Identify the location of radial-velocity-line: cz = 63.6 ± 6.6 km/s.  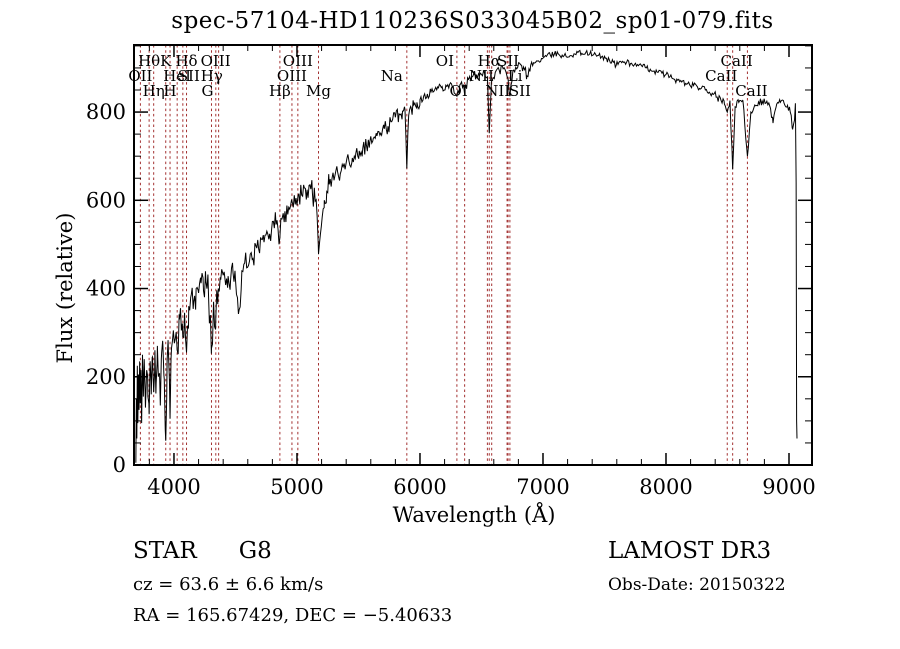
(228, 584).